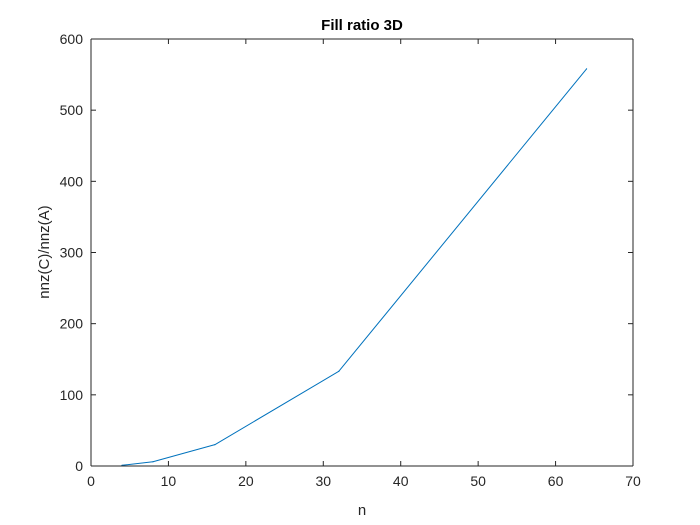  Describe the element at coordinates (72, 181) in the screenshot. I see `y-tick-label: 400` at that location.